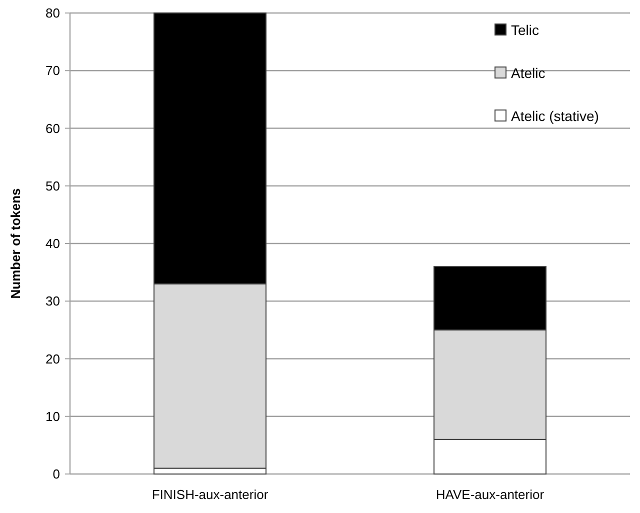  I want to click on legend-label: Atelic (stative), so click(555, 116).